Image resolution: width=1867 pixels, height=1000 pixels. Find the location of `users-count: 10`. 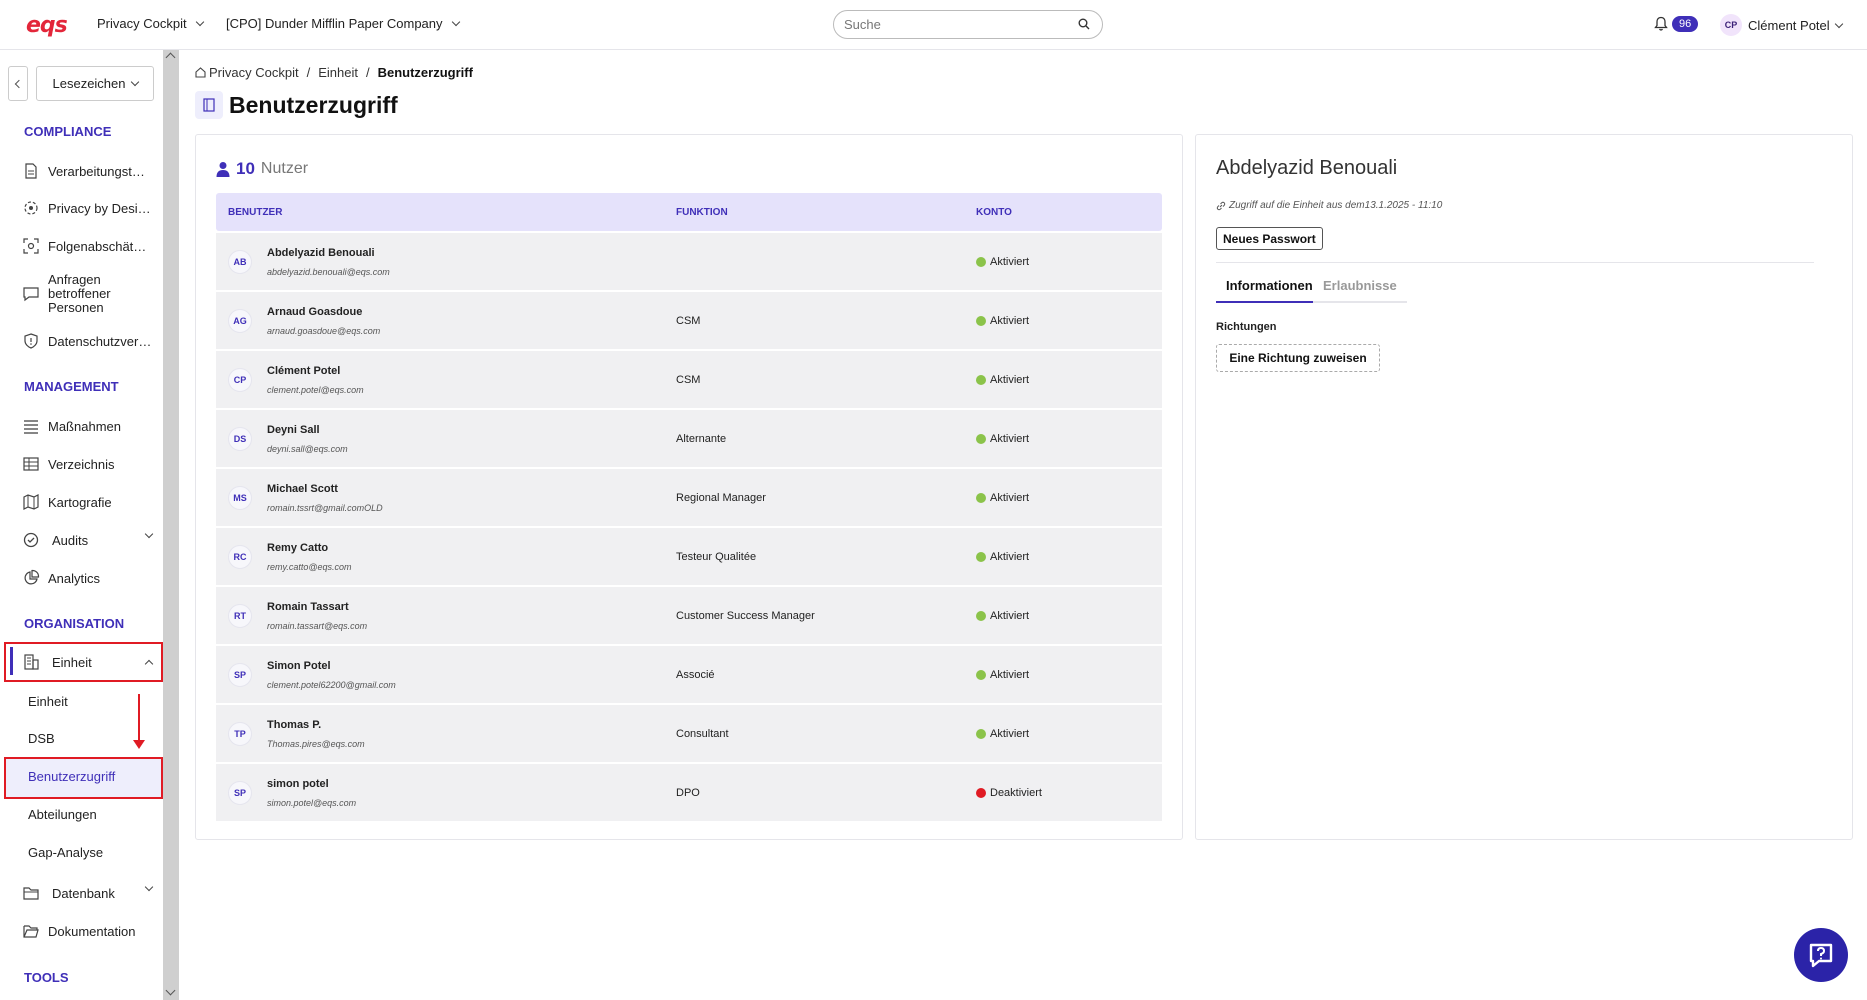

users-count: 10 is located at coordinates (245, 168).